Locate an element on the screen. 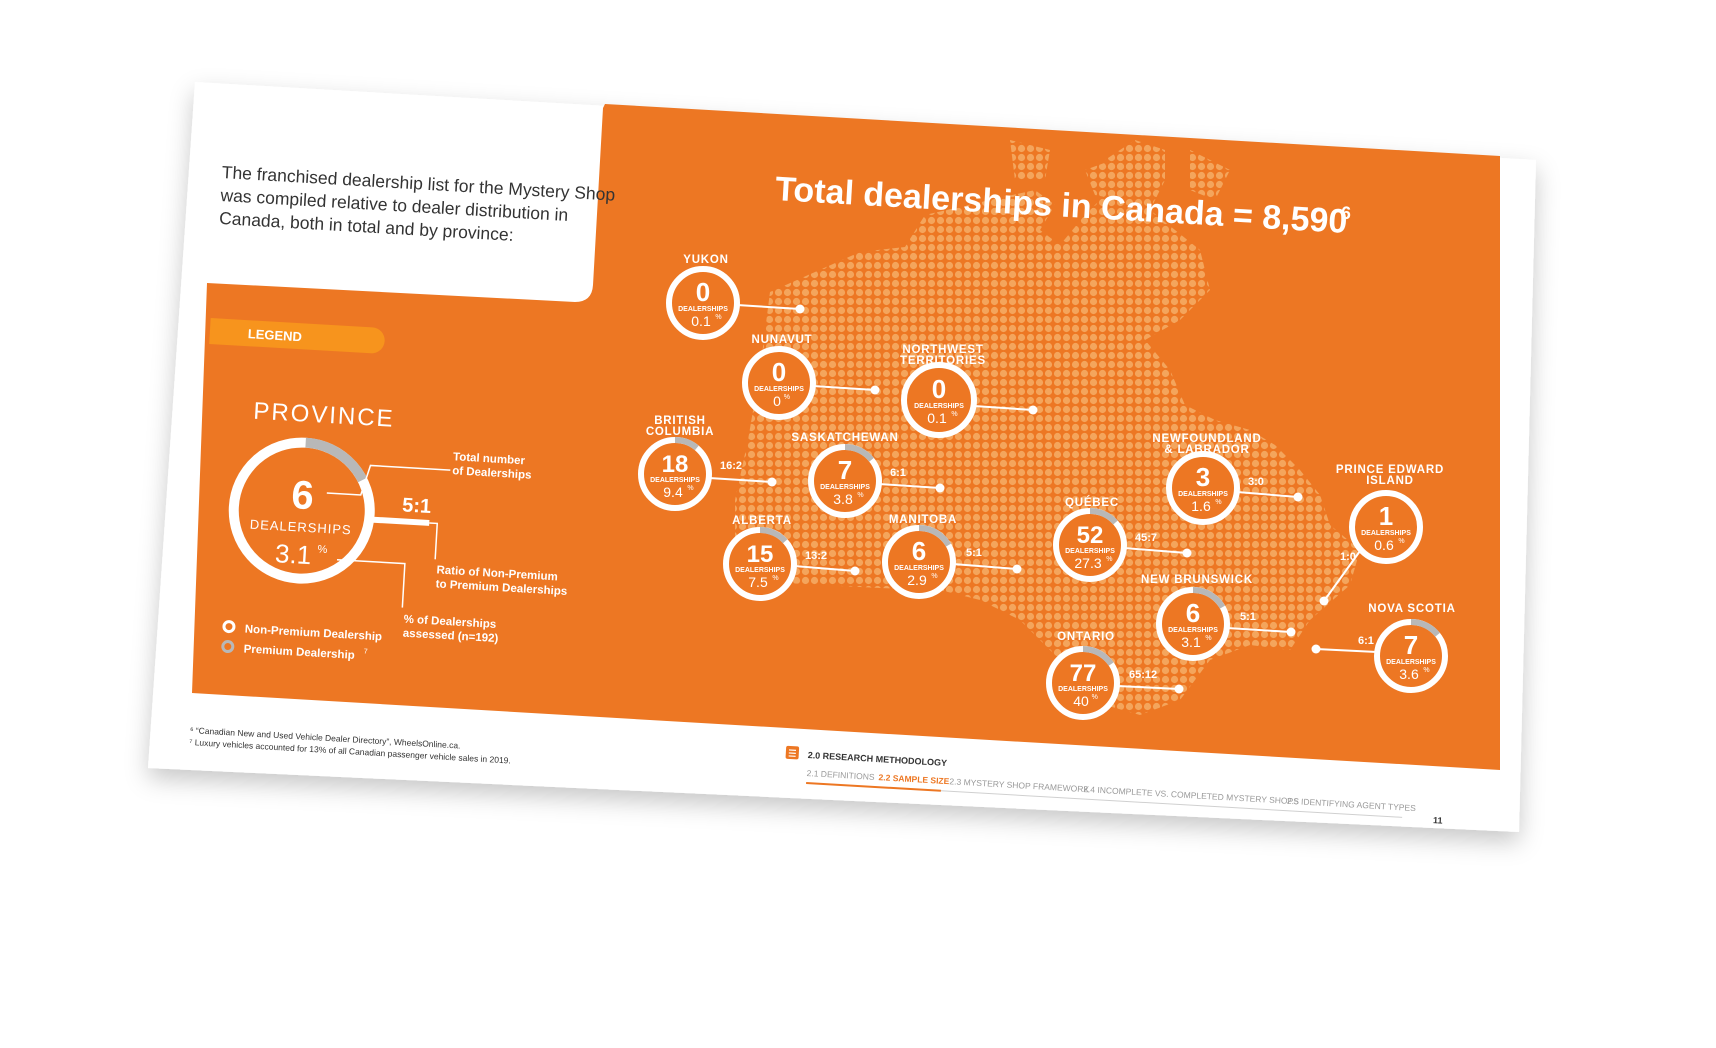  dealership-count: 15 is located at coordinates (760, 554).